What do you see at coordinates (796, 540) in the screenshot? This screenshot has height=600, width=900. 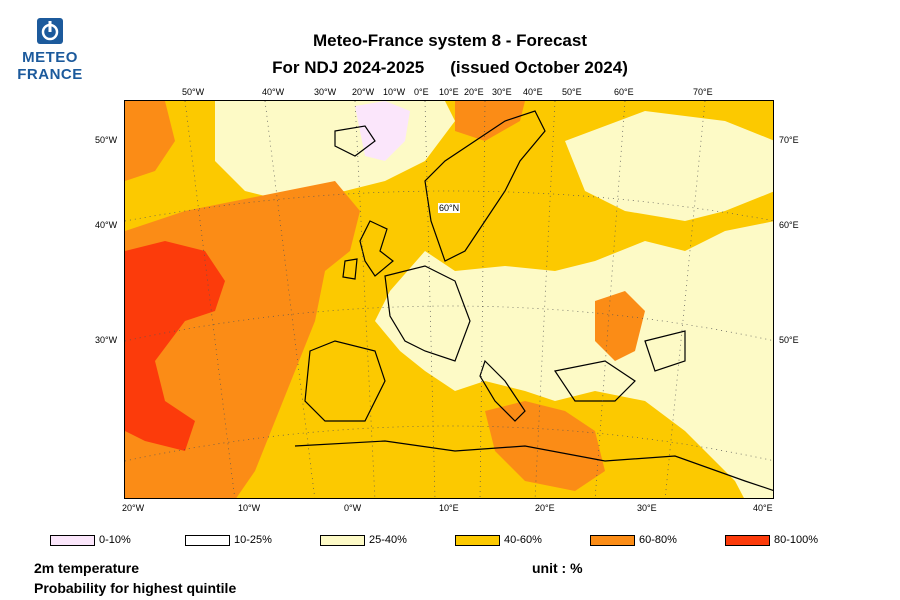 I see `legend-label: 80-100%` at bounding box center [796, 540].